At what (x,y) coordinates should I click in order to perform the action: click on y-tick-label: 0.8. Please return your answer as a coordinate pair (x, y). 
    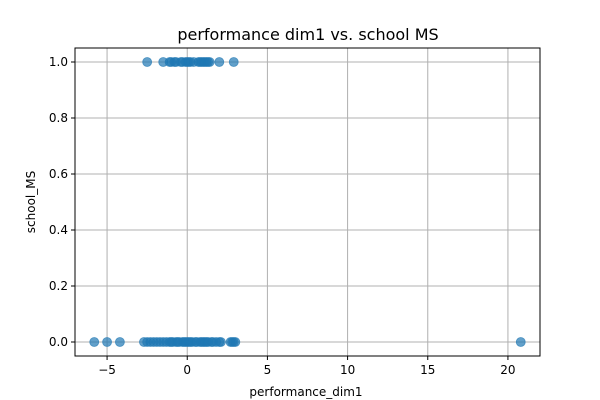
    Looking at the image, I should click on (58, 118).